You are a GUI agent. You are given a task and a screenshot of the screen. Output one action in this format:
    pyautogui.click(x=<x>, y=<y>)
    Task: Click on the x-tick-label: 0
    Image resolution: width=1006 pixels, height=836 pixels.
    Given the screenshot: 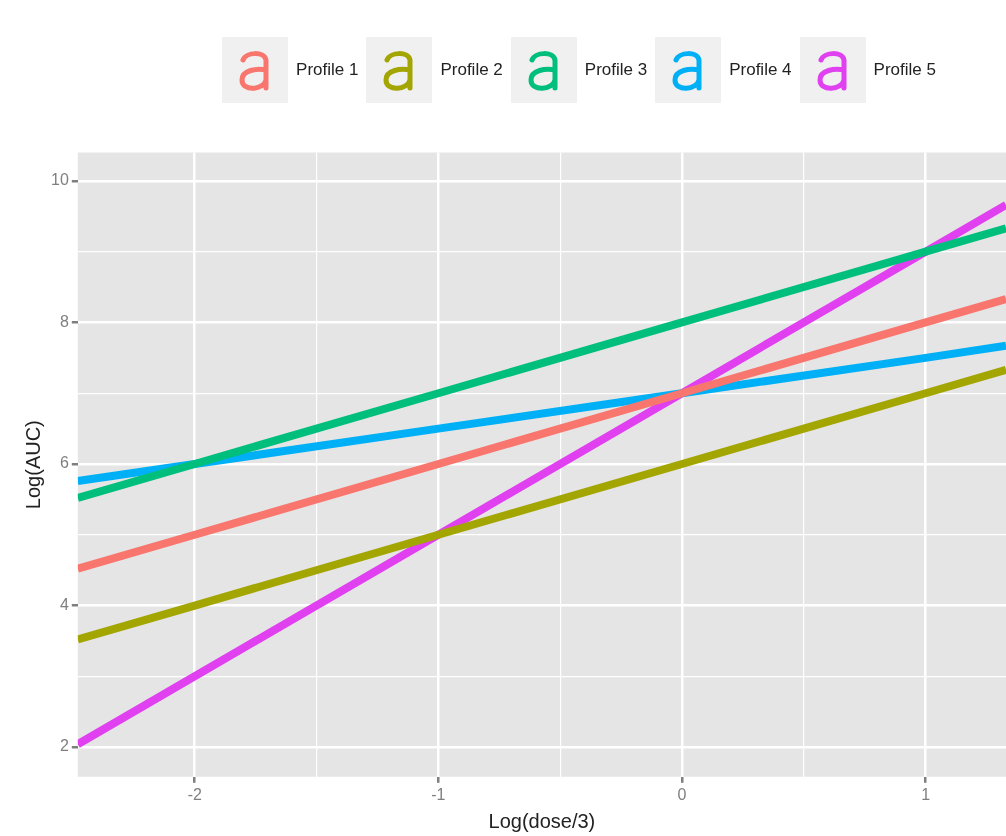 What is the action you would take?
    pyautogui.click(x=682, y=794)
    